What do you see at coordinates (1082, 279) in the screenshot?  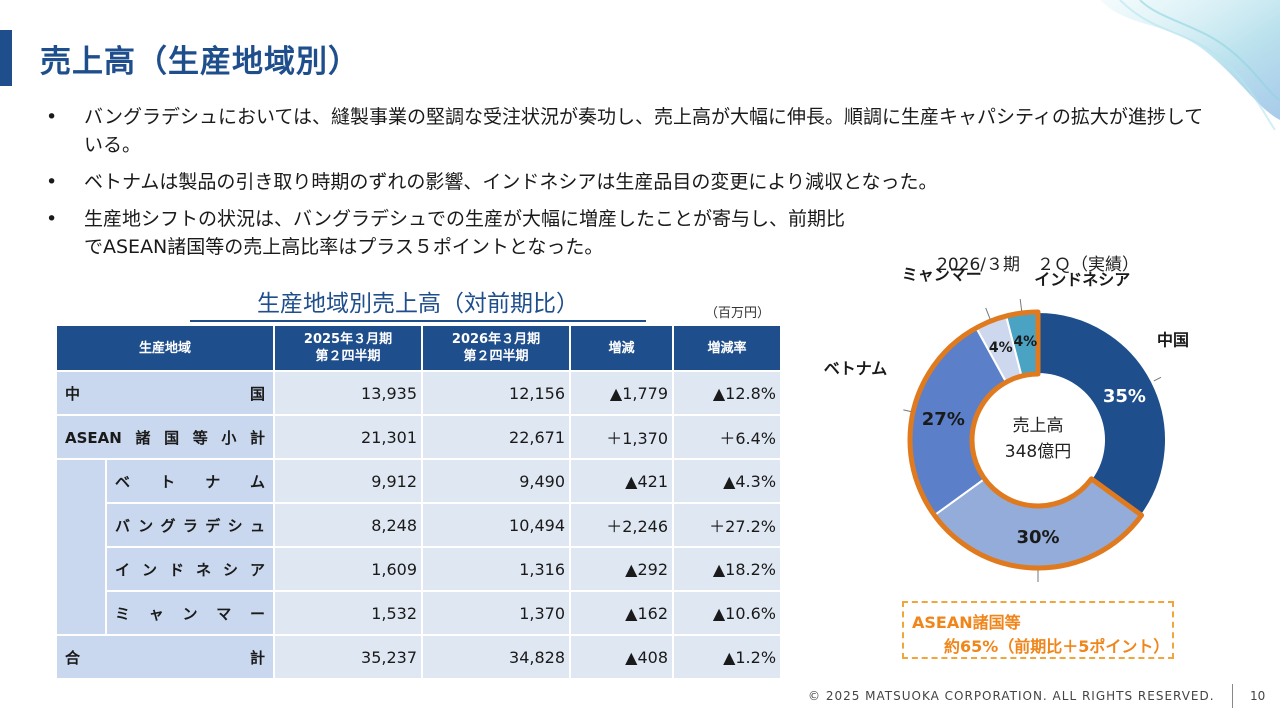 I see `slice-name-label: インドネシア` at bounding box center [1082, 279].